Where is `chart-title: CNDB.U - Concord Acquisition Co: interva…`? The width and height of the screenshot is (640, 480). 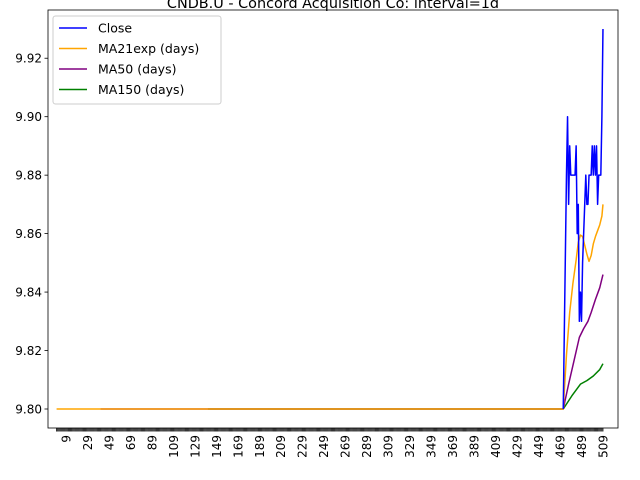 chart-title: CNDB.U - Concord Acquisition Co: interva… is located at coordinates (333, 6).